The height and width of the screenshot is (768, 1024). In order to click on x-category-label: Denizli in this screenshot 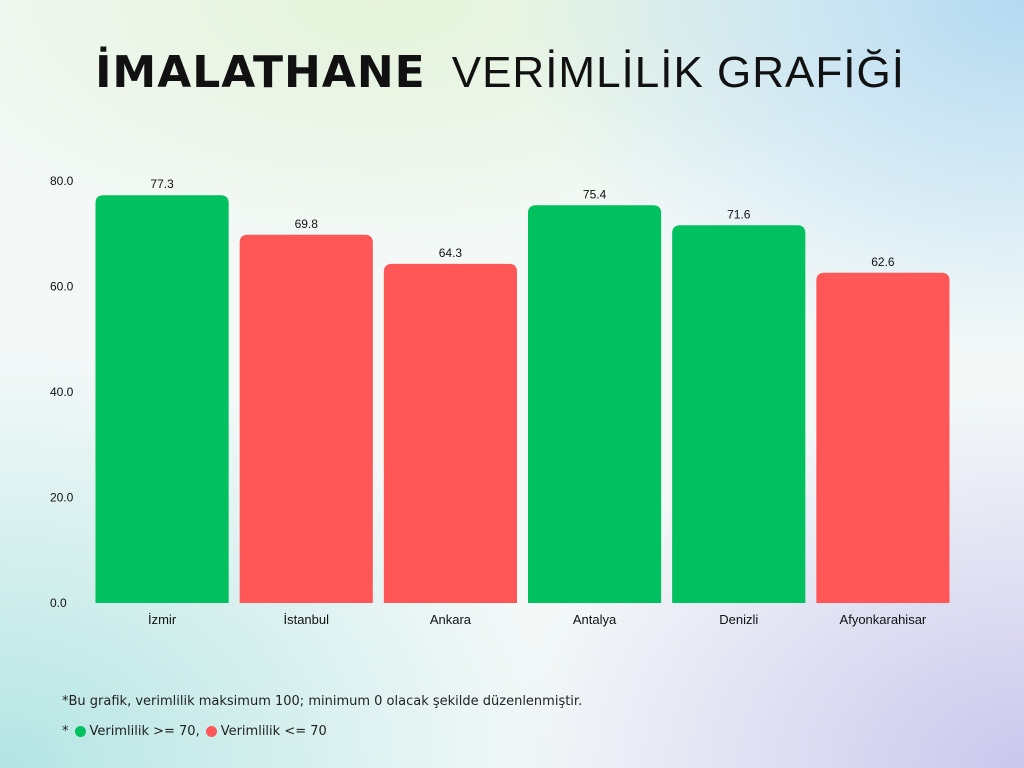, I will do `click(738, 619)`.